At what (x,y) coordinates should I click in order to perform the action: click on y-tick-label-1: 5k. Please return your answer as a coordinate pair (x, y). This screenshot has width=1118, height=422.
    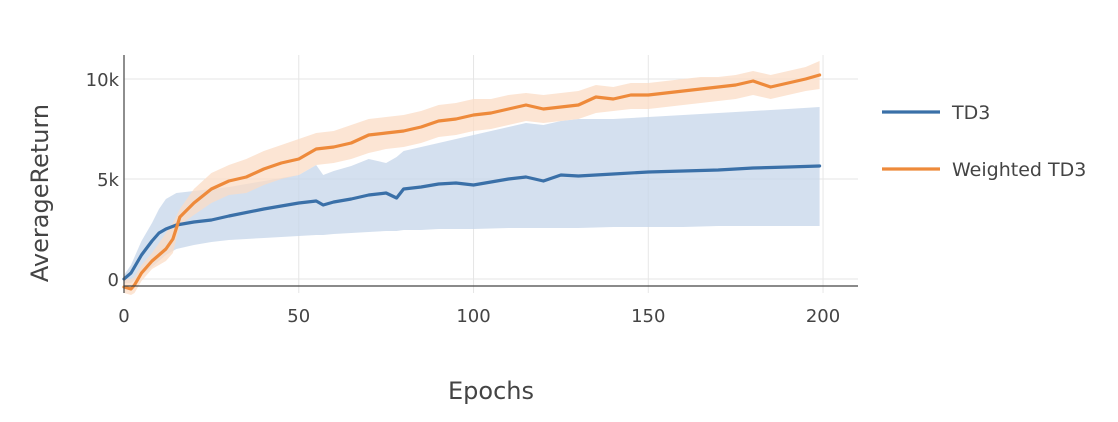
    Looking at the image, I should click on (108, 180).